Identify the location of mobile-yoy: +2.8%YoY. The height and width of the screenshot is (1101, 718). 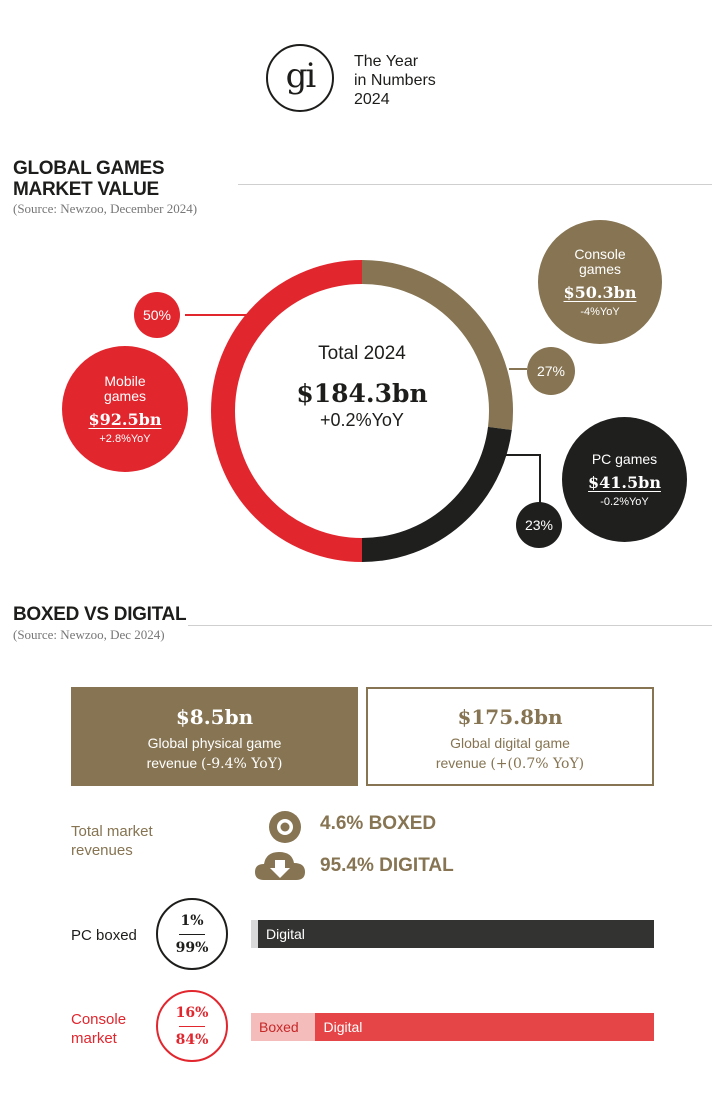
(125, 438).